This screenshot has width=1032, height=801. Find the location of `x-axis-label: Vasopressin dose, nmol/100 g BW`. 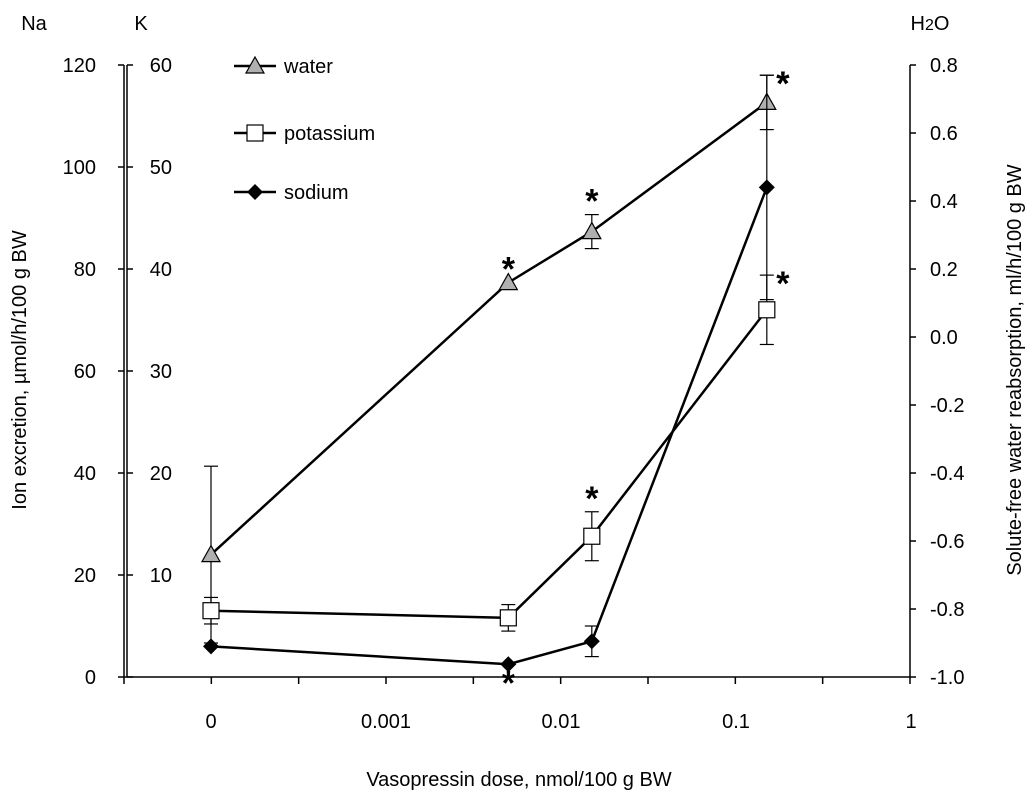

x-axis-label: Vasopressin dose, nmol/100 g BW is located at coordinates (518, 780).